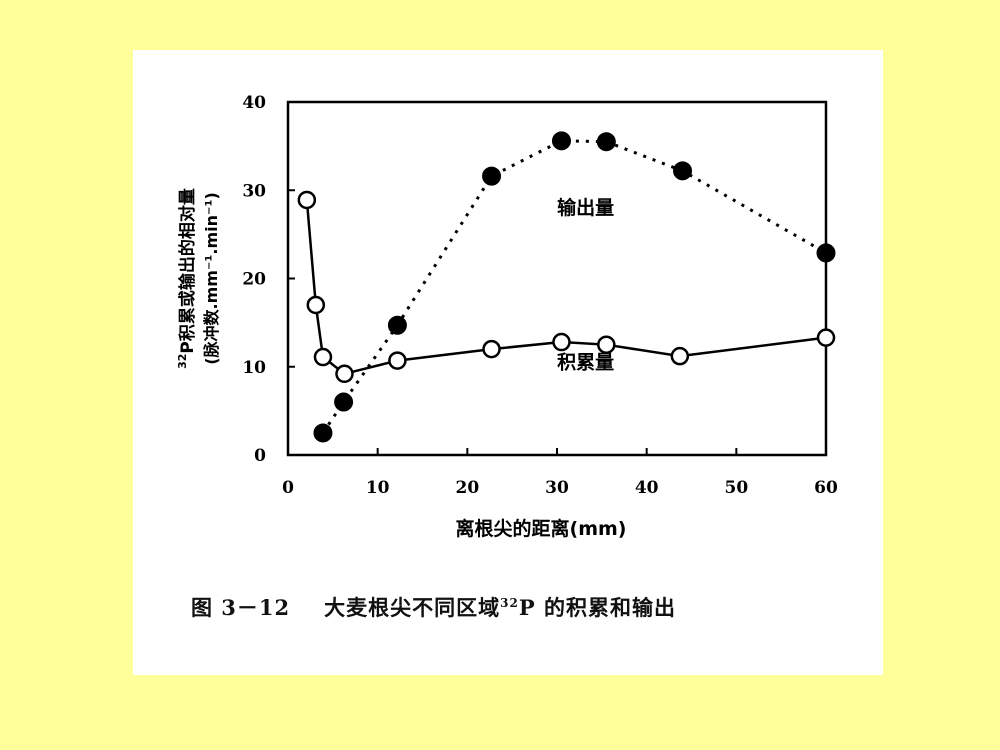 The image size is (1000, 750). I want to click on x-tick-label: 10, so click(378, 488).